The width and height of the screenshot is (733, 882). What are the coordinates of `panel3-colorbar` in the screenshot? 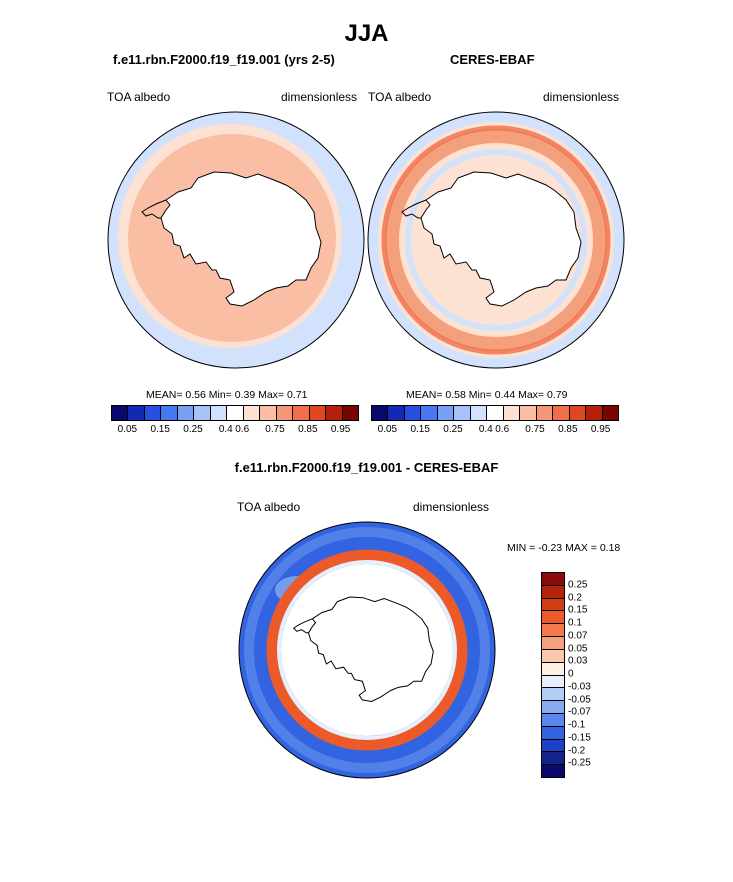 It's located at (553, 675).